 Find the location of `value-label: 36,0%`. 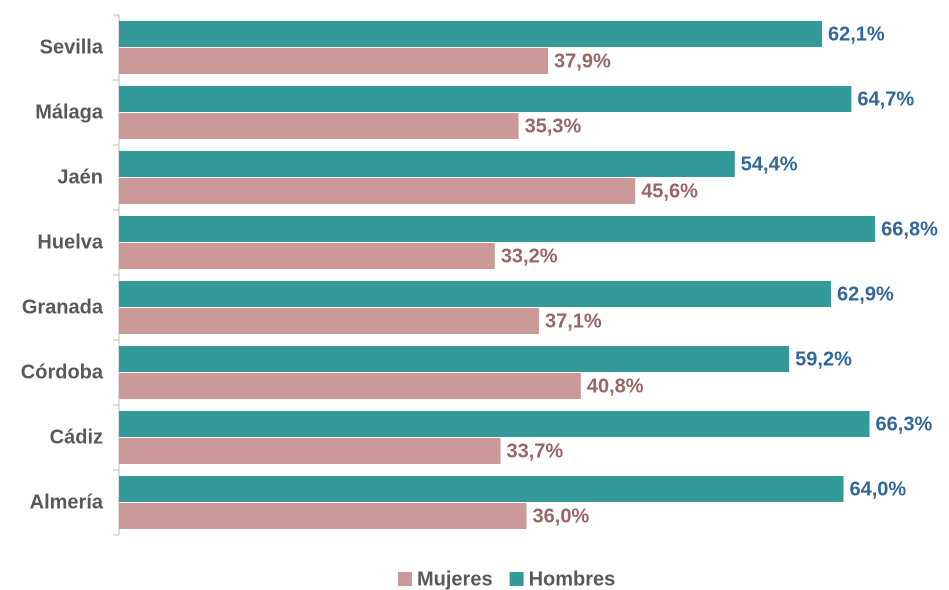

value-label: 36,0% is located at coordinates (561, 516).